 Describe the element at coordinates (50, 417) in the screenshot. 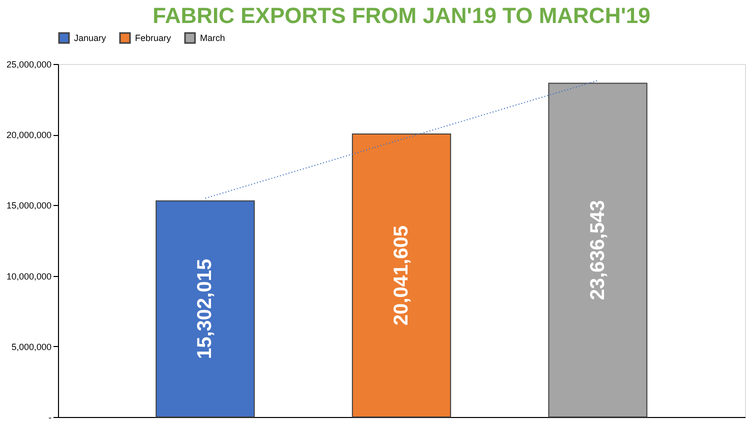

I see `y-tick-label: -` at that location.